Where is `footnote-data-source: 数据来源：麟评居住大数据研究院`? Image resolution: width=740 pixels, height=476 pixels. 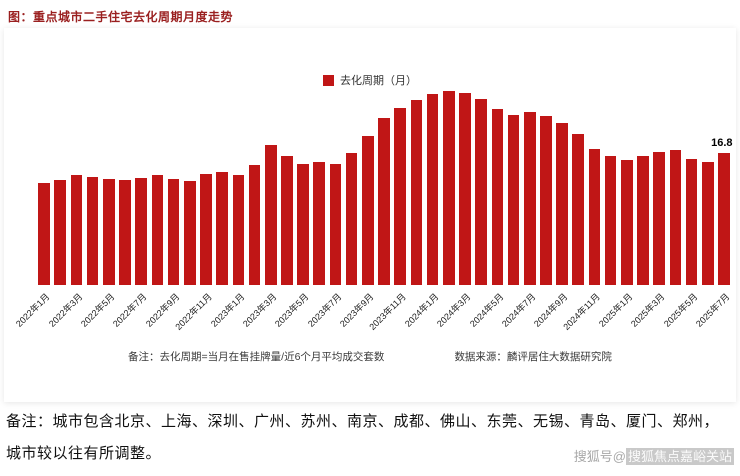 footnote-data-source: 数据来源：麟评居住大数据研究院 is located at coordinates (533, 357).